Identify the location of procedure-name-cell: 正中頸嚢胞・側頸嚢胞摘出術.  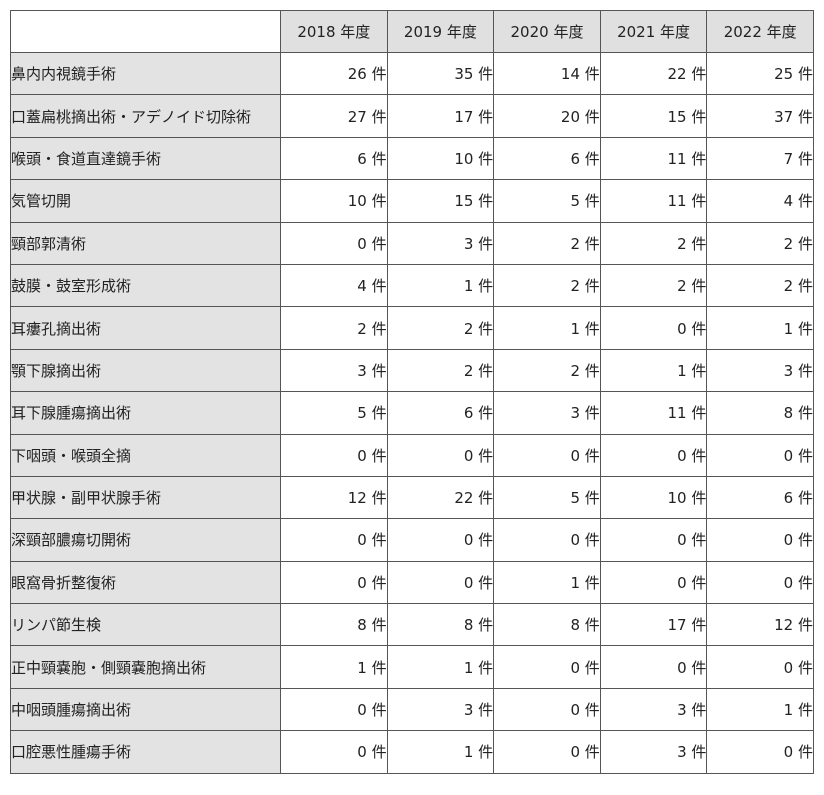
(145, 667).